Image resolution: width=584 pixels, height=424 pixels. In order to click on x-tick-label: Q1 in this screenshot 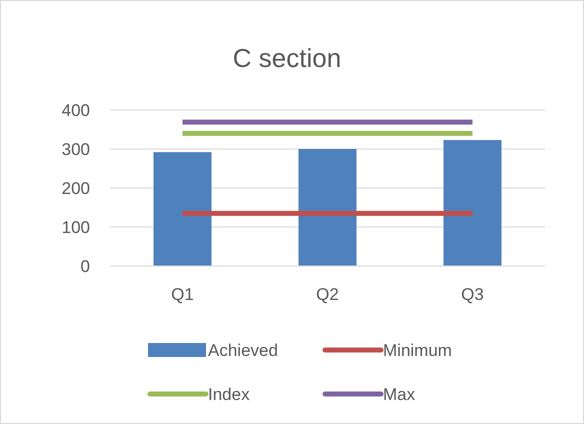, I will do `click(182, 294)`.